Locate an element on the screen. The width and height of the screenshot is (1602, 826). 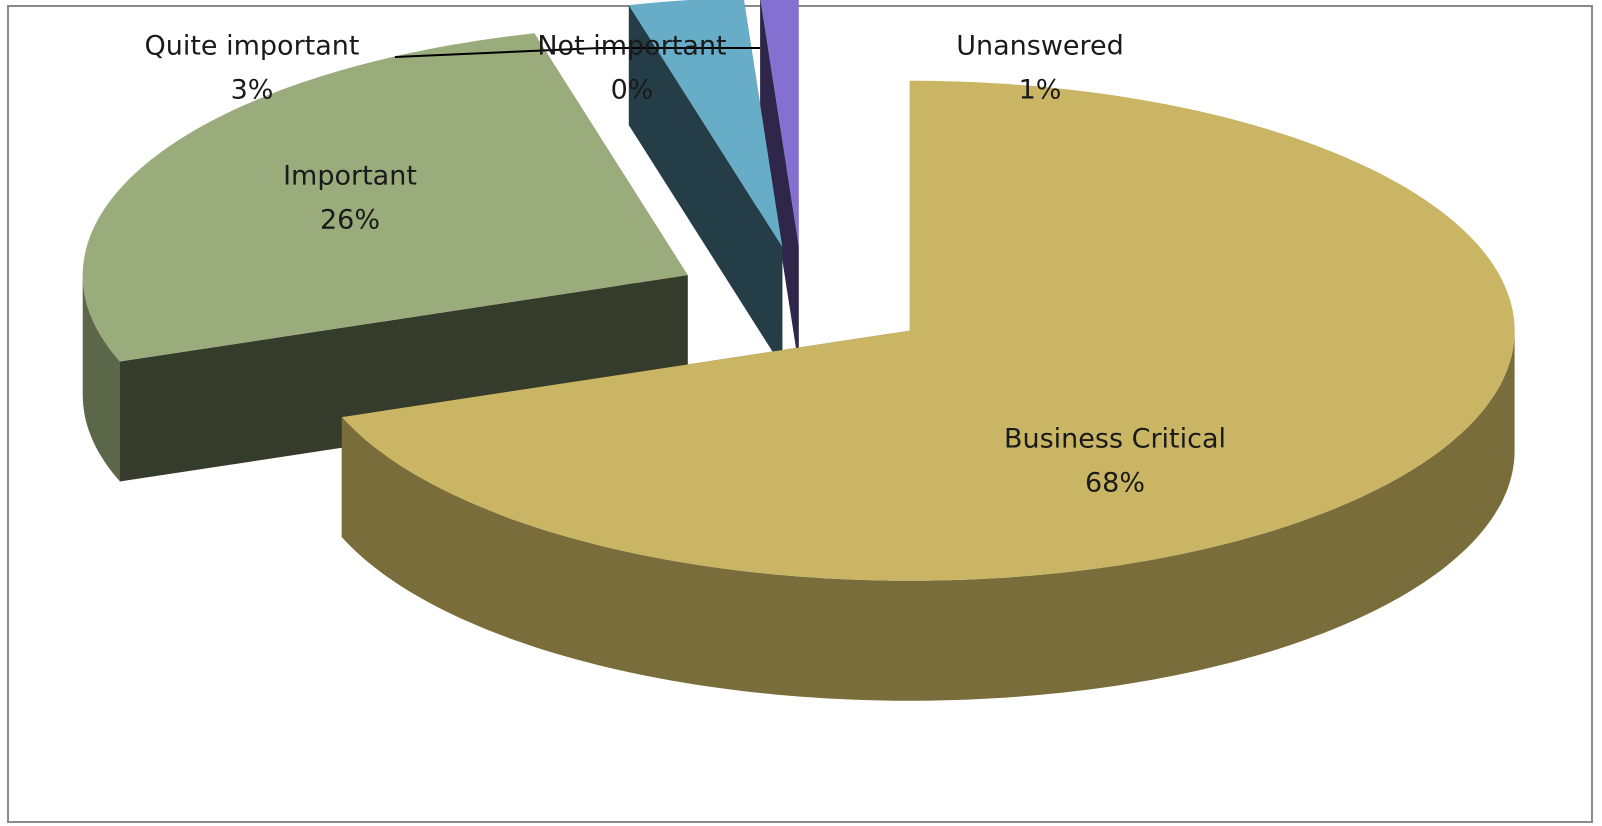
category-label: Unanswered is located at coordinates (1040, 46).